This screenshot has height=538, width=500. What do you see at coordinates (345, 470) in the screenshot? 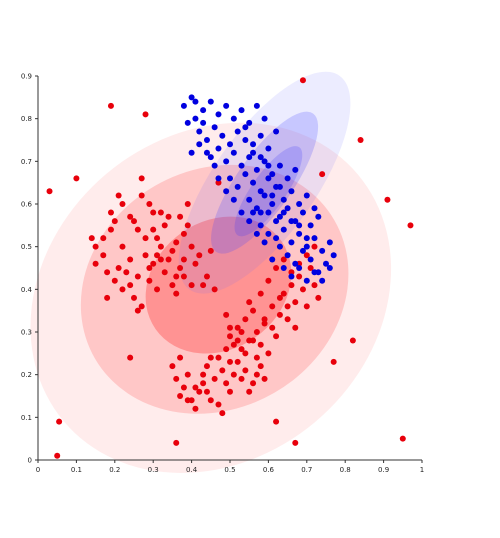
I see `x-tick-label-8: 0.8` at bounding box center [345, 470].